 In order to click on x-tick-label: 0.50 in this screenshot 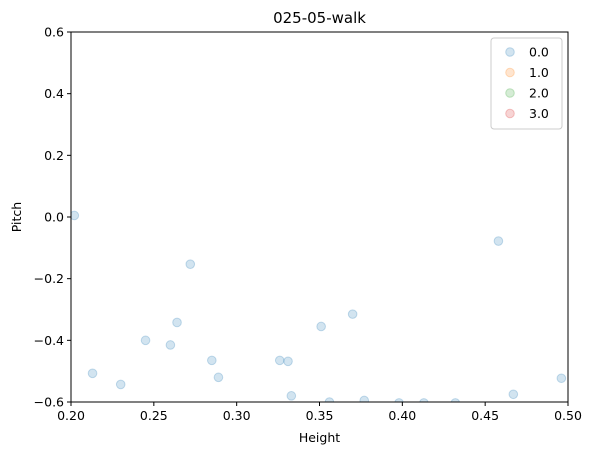, I will do `click(568, 415)`.